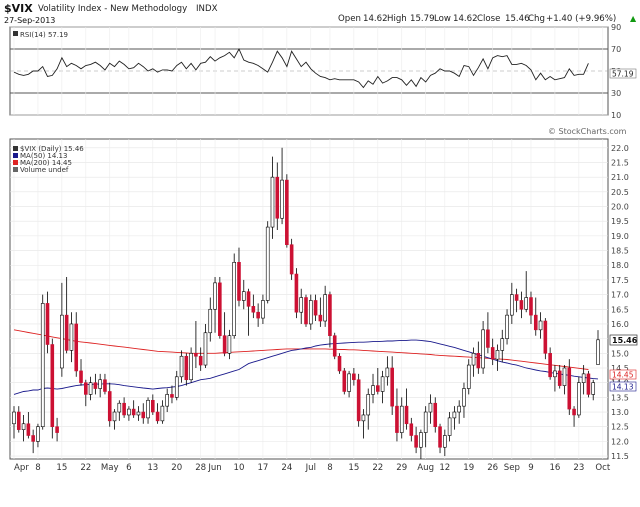 The width and height of the screenshot is (640, 507). I want to click on price-y-tick: 18.5, so click(620, 251).